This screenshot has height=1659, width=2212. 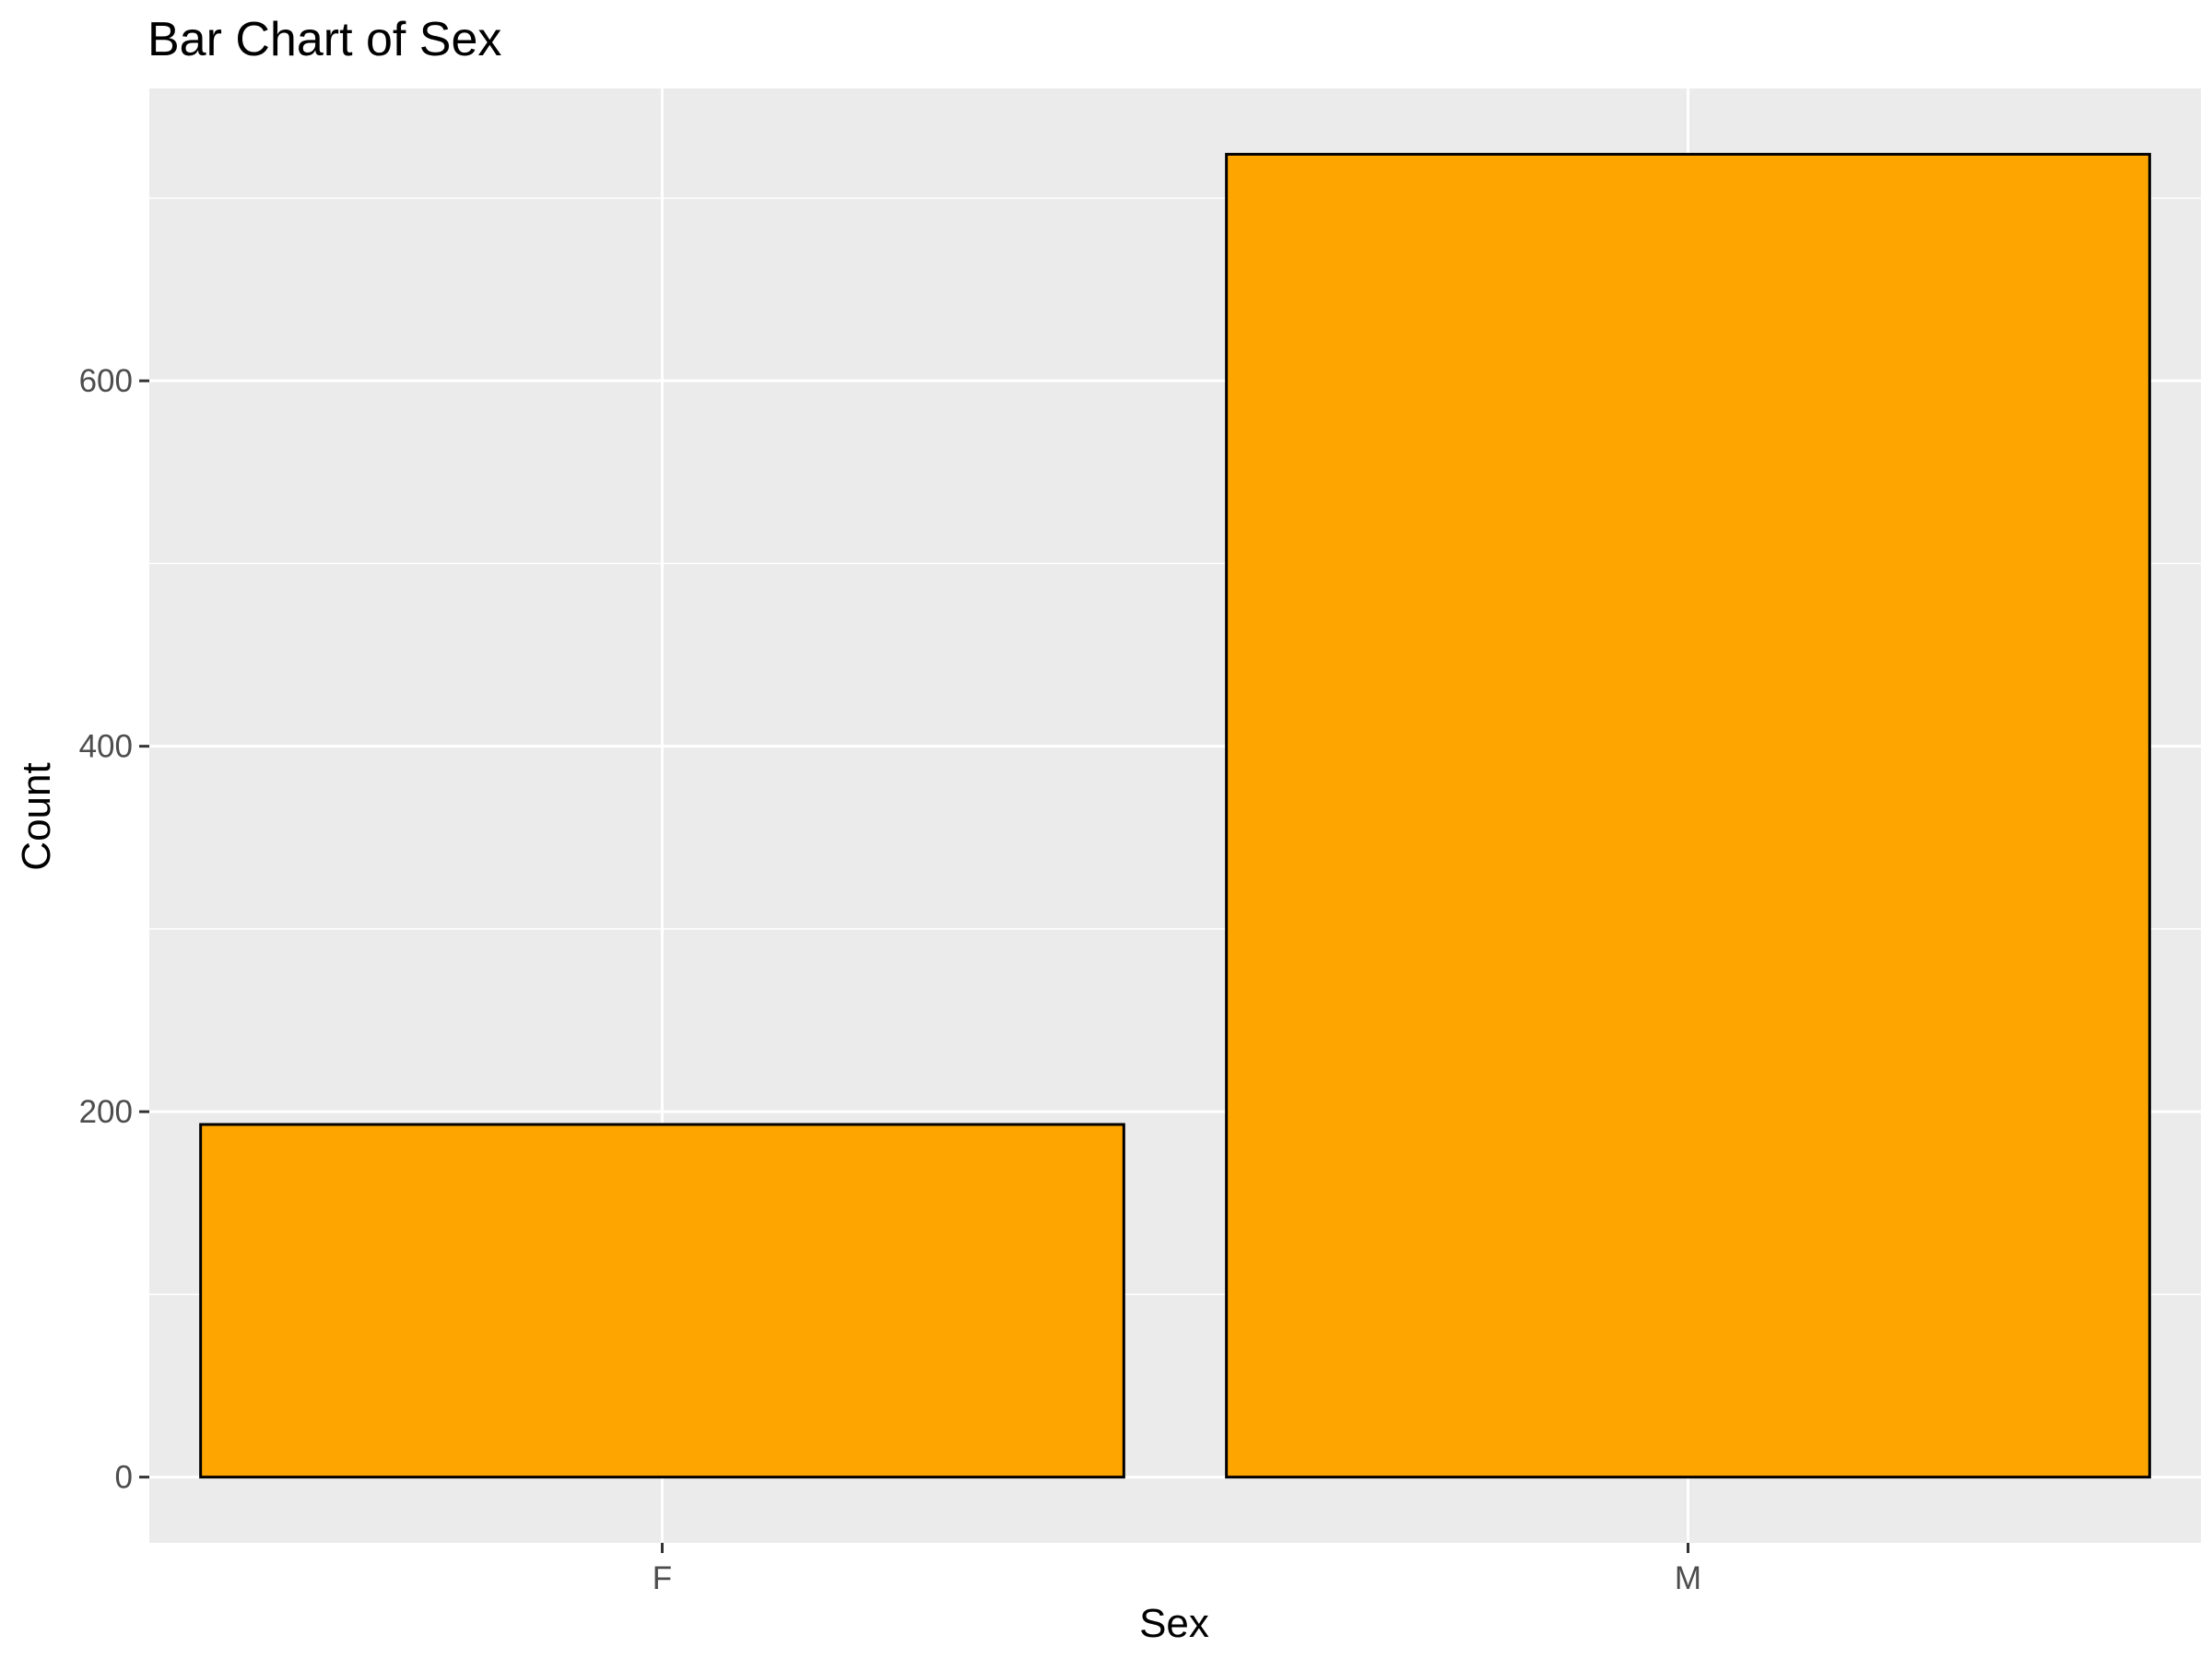 What do you see at coordinates (662, 1301) in the screenshot?
I see `bar-f` at bounding box center [662, 1301].